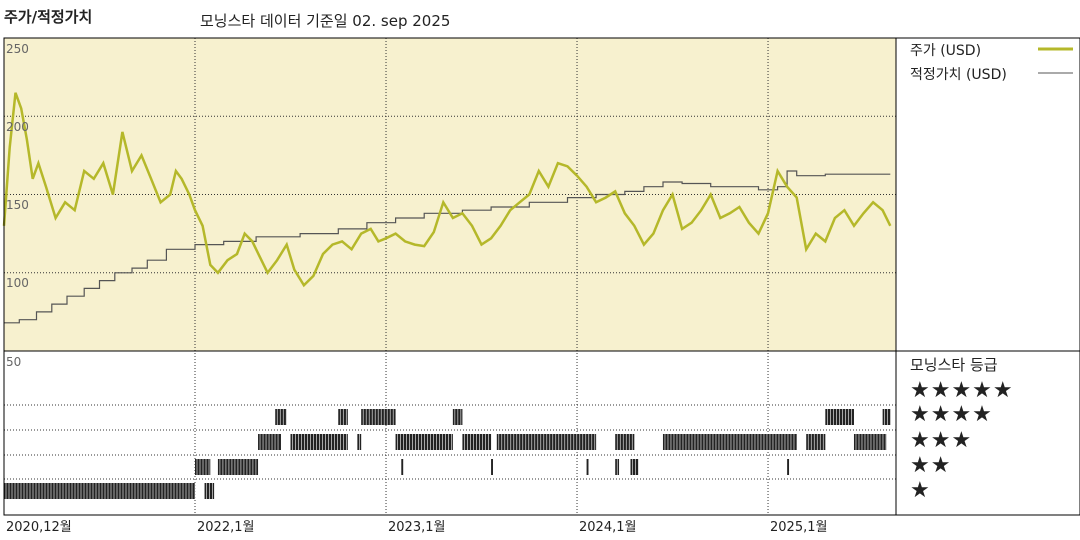  I want to click on rating-row-1: ★, so click(920, 490).